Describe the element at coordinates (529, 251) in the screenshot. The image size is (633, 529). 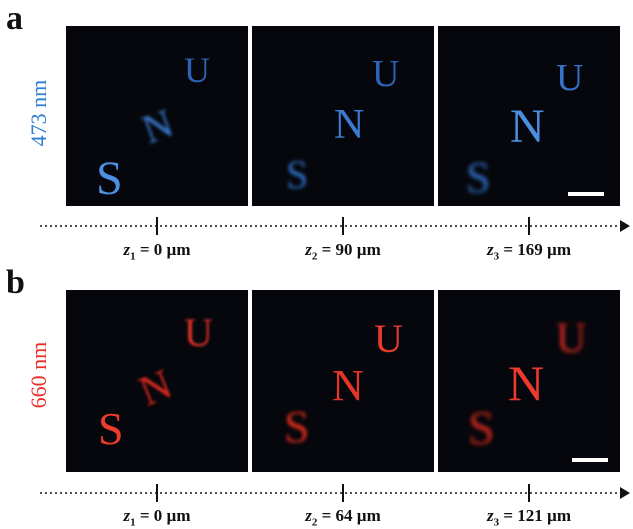
I see `z-label-a3: z3 = 169 µm` at that location.